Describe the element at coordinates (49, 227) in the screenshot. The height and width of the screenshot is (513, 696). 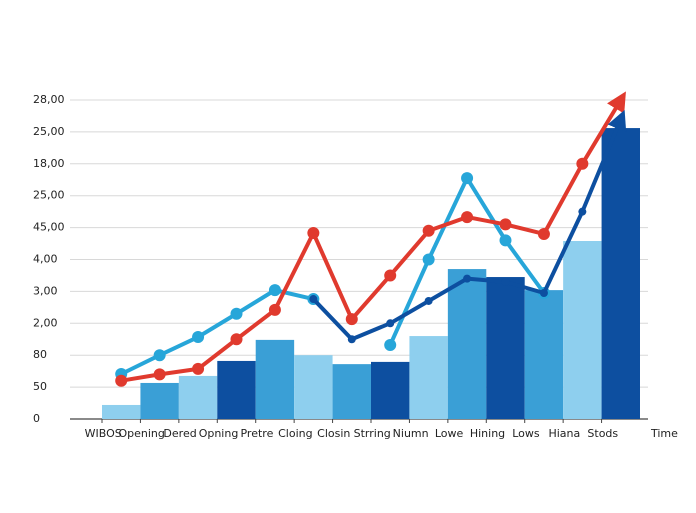
I see `y-tick-label: 45,00` at that location.